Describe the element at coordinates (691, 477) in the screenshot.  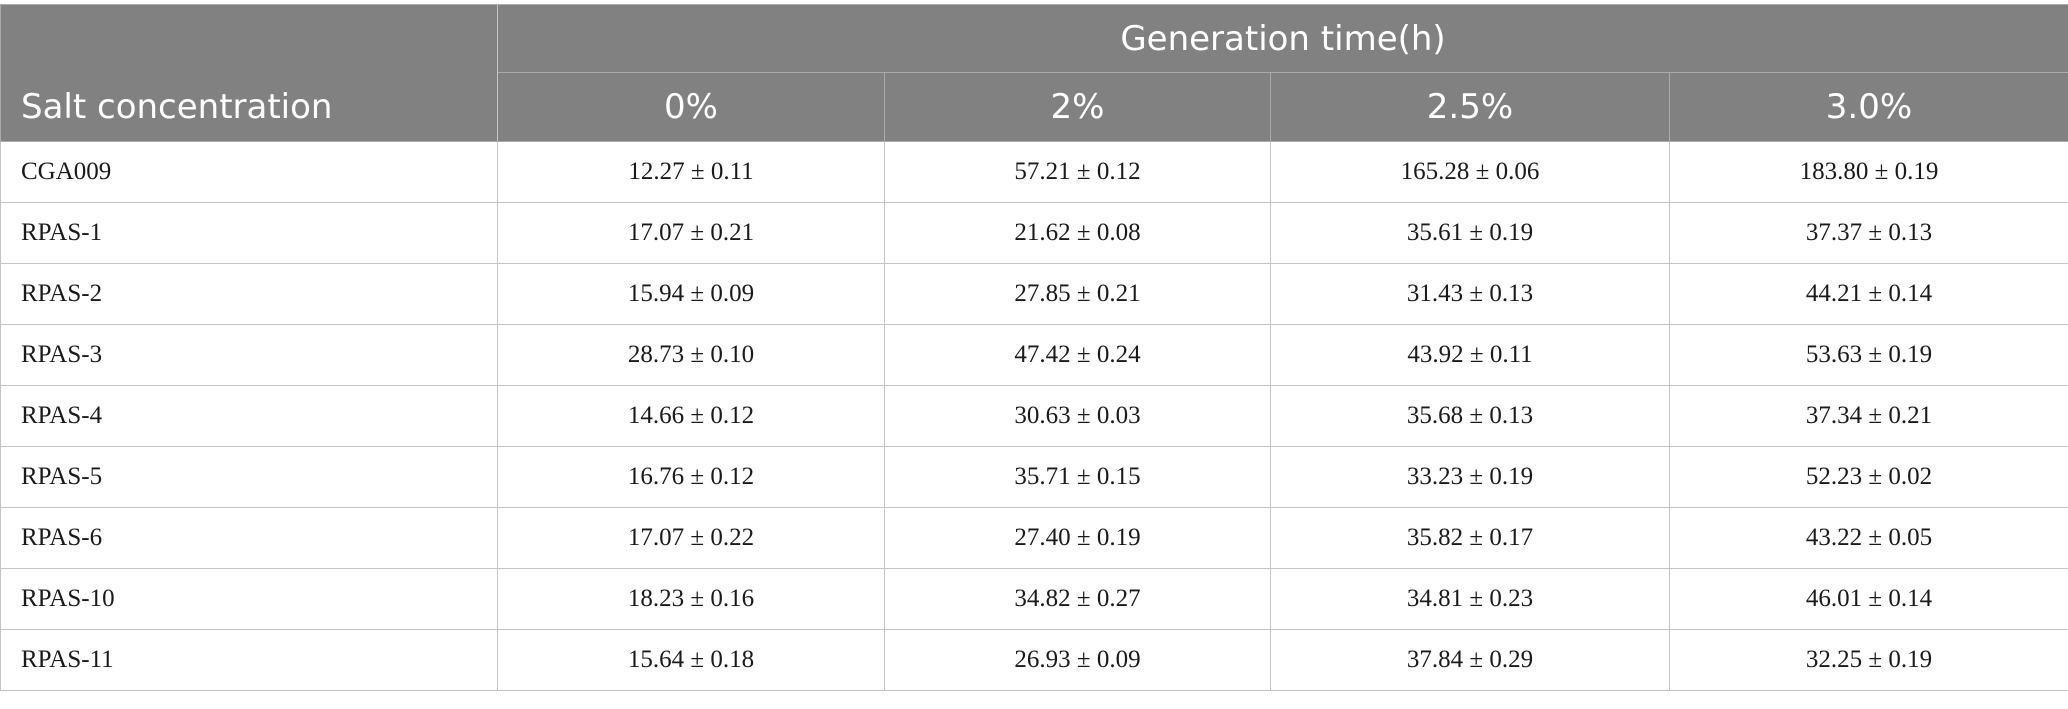
I see `table-cell: 16.76 ± 0.12` at that location.